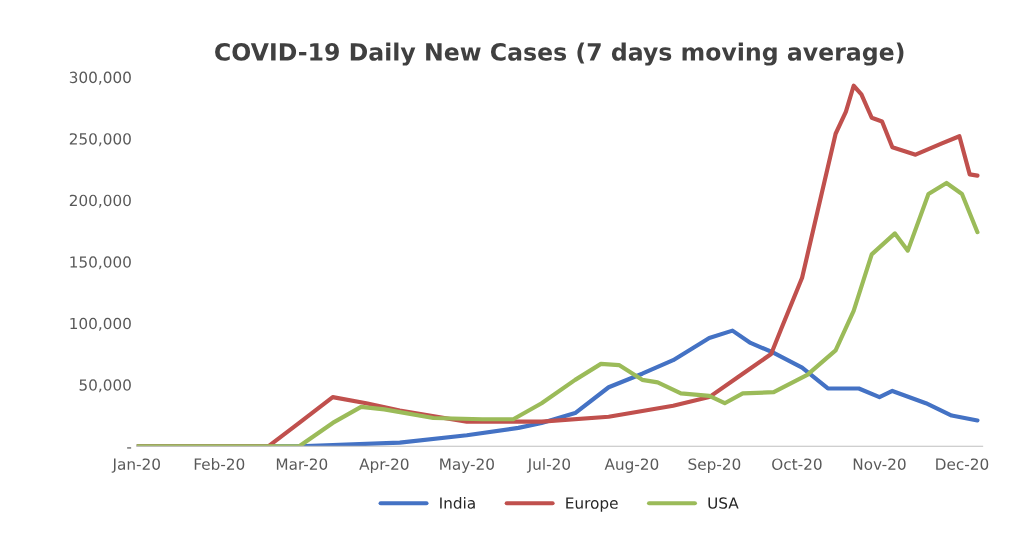  Describe the element at coordinates (129, 448) in the screenshot. I see `y-tick-label: -` at that location.